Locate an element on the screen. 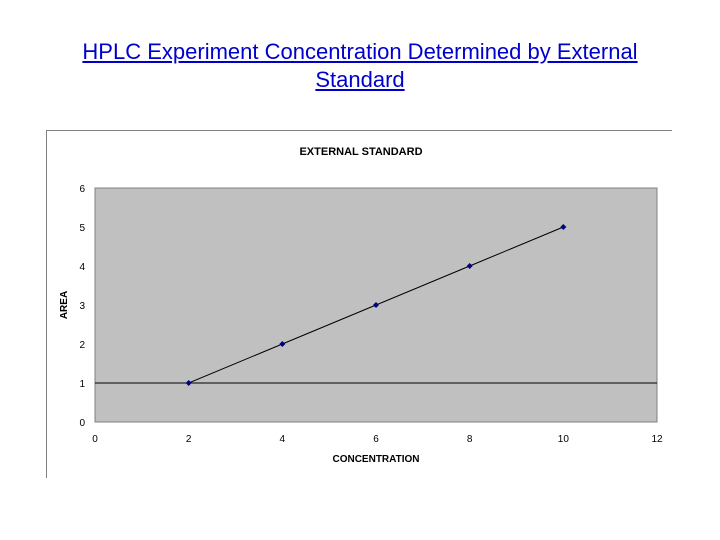  y-tick-label: 1 is located at coordinates (82, 384).